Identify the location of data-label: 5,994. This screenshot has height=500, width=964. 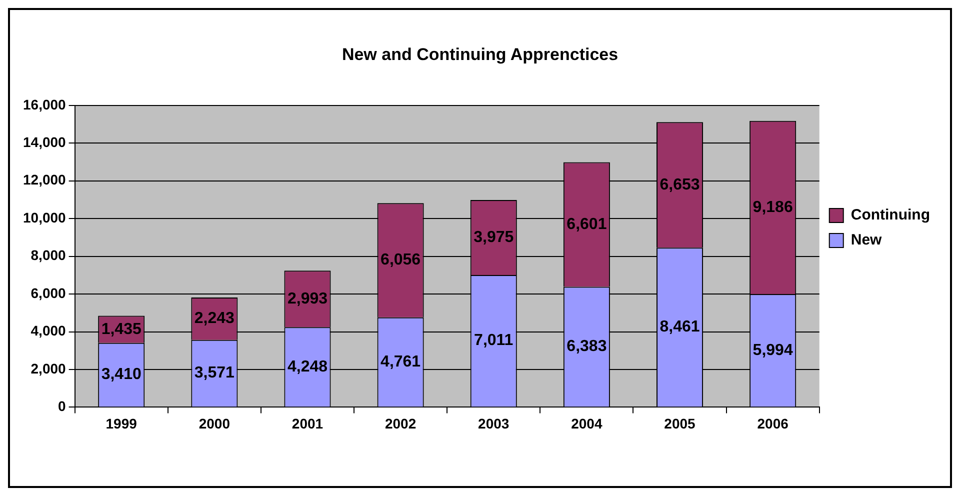
(772, 350).